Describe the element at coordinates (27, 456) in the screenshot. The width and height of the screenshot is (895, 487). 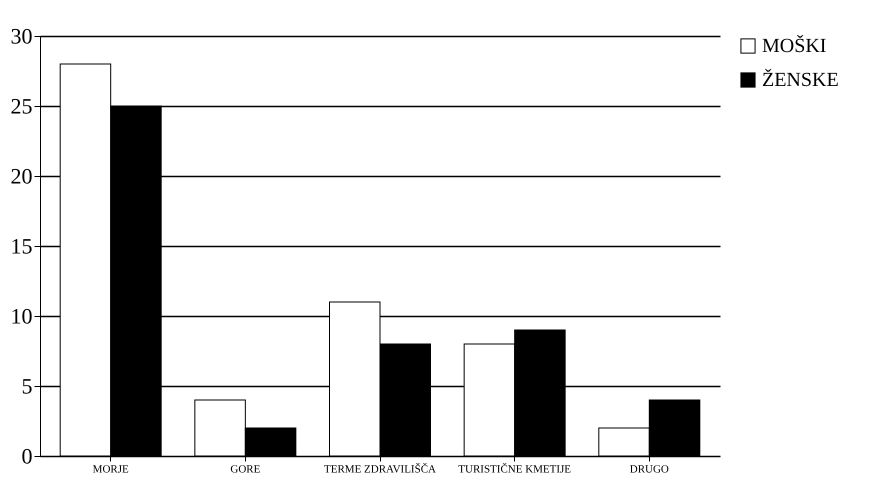
I see `y-tick-label: 0` at that location.